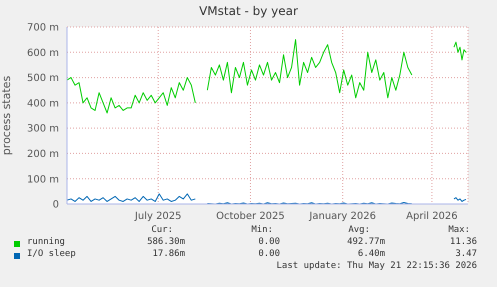  Describe the element at coordinates (42, 154) in the screenshot. I see `y-tick-label: 200 m` at that location.